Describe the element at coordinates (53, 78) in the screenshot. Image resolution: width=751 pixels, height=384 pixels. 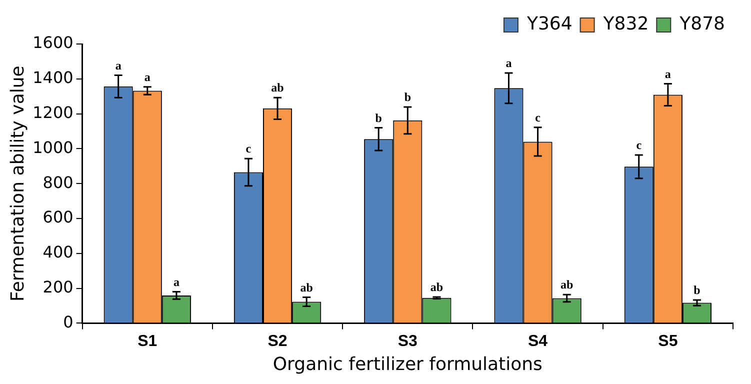
I see `y-tick-label: 1400` at that location.